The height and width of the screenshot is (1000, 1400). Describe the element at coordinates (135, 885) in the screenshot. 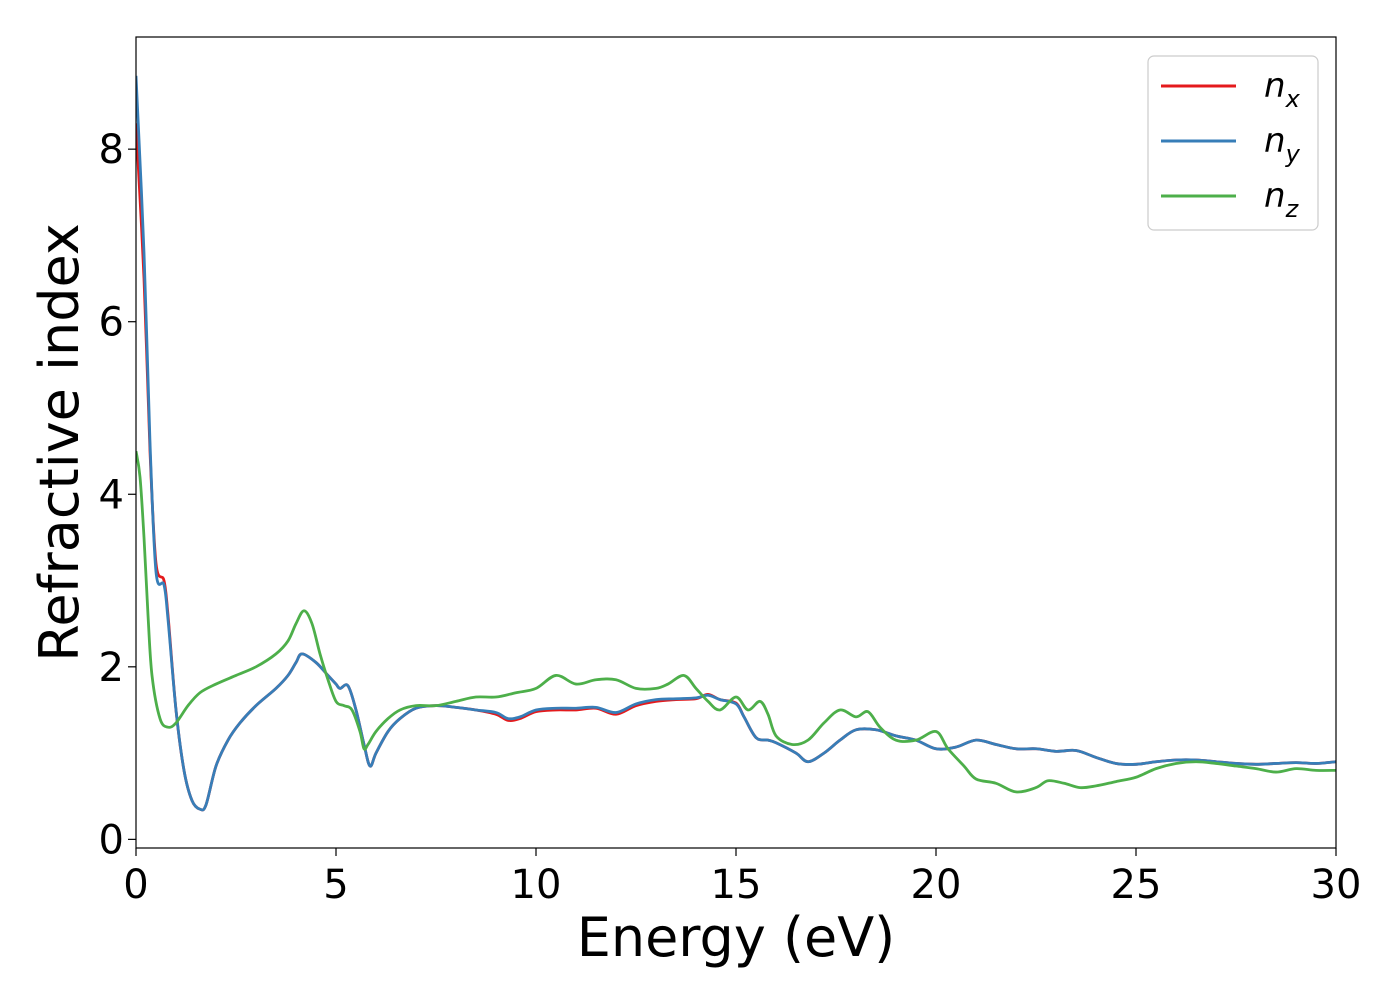

I see `x-tick-label: 0` at that location.